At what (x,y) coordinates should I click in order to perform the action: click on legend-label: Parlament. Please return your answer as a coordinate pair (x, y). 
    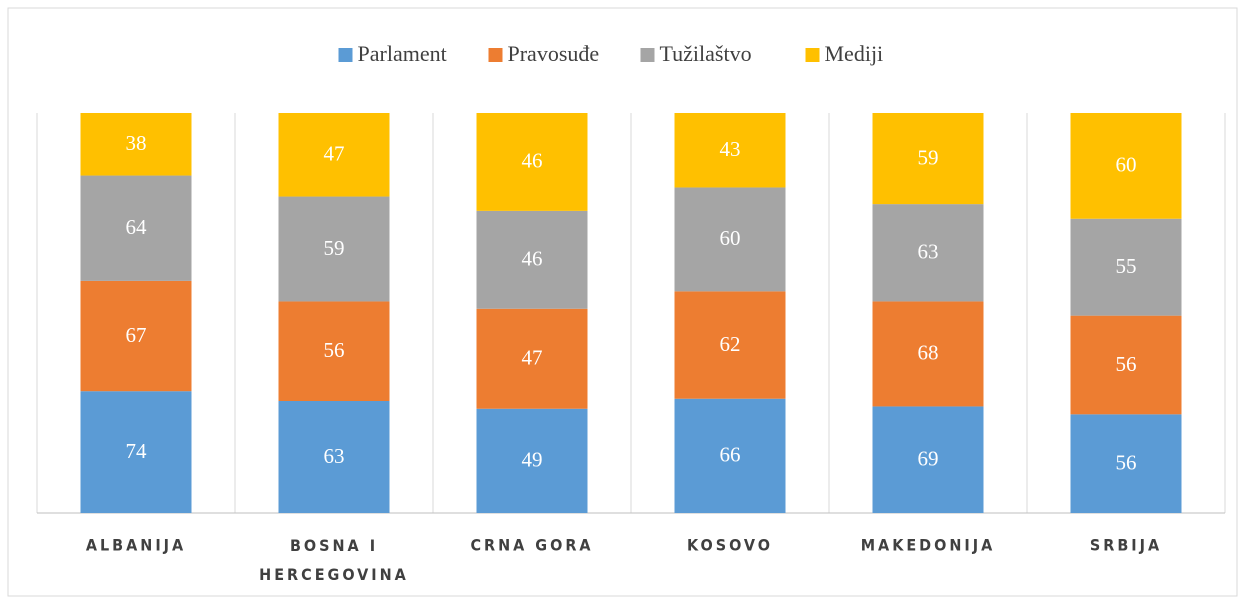
    Looking at the image, I should click on (402, 53).